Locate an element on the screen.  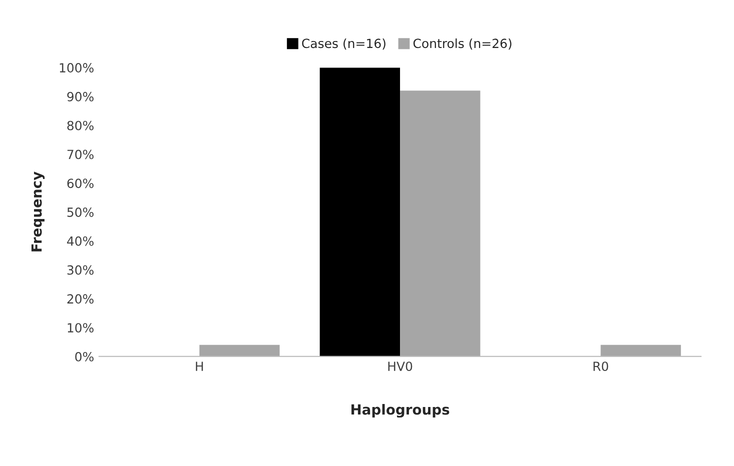
y-tick-label: 10% is located at coordinates (81, 328).